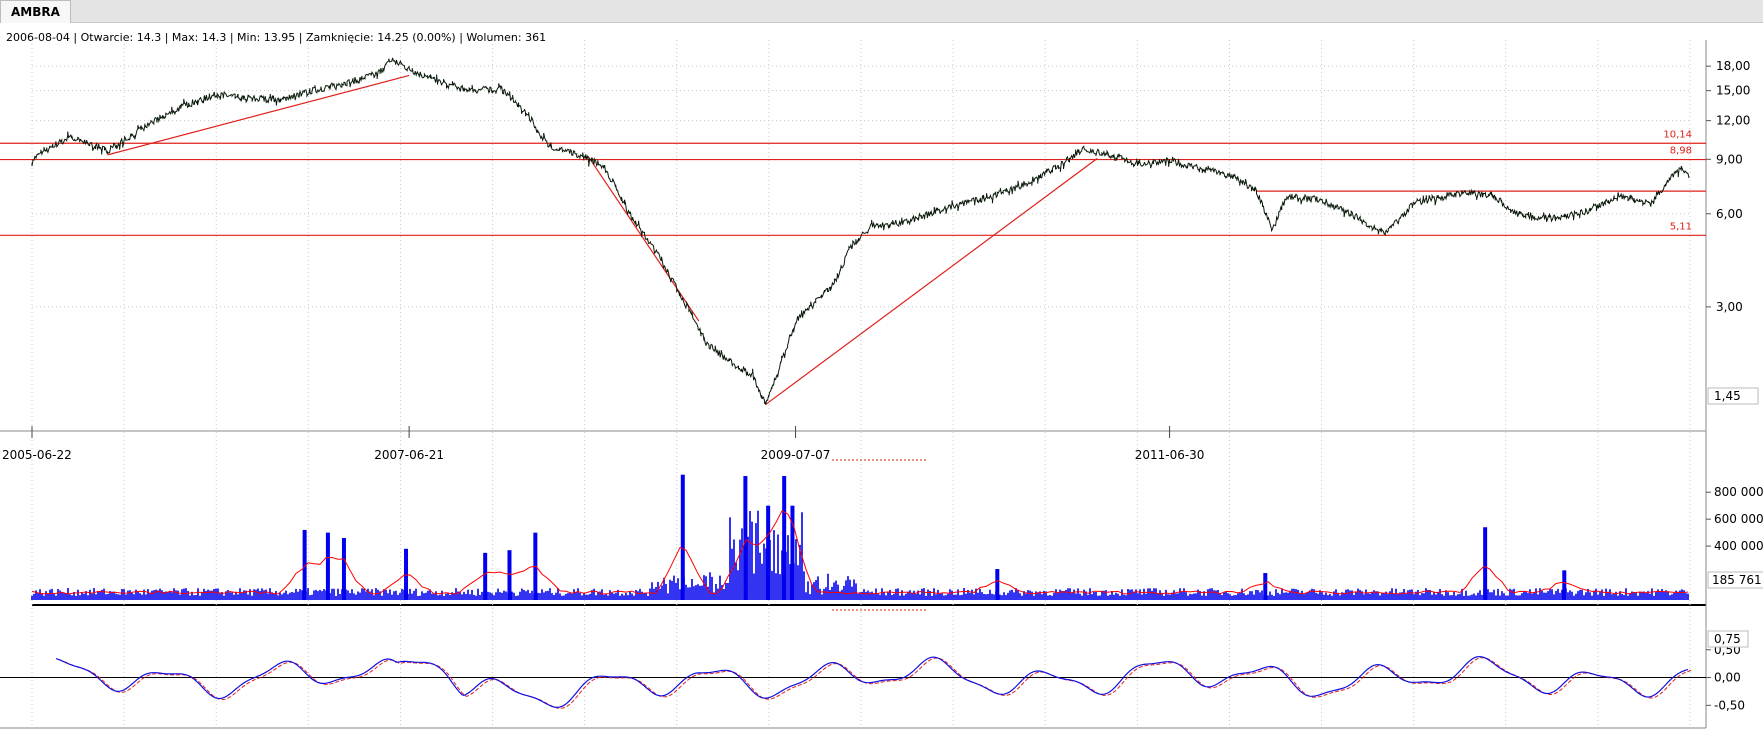 The image size is (1763, 735). I want to click on price-last-value-box, so click(1733, 396).